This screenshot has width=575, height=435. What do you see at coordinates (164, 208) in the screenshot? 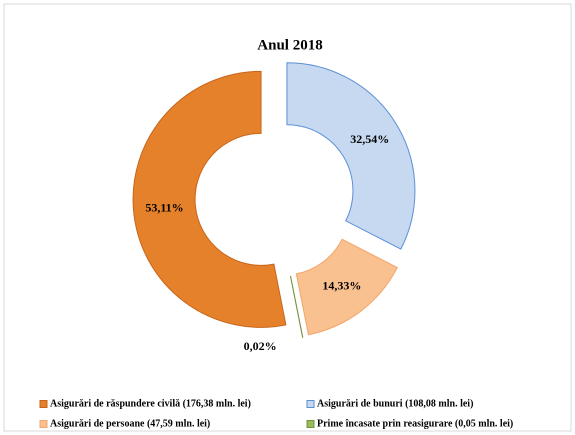
I see `data-label: 53,11%` at bounding box center [164, 208].